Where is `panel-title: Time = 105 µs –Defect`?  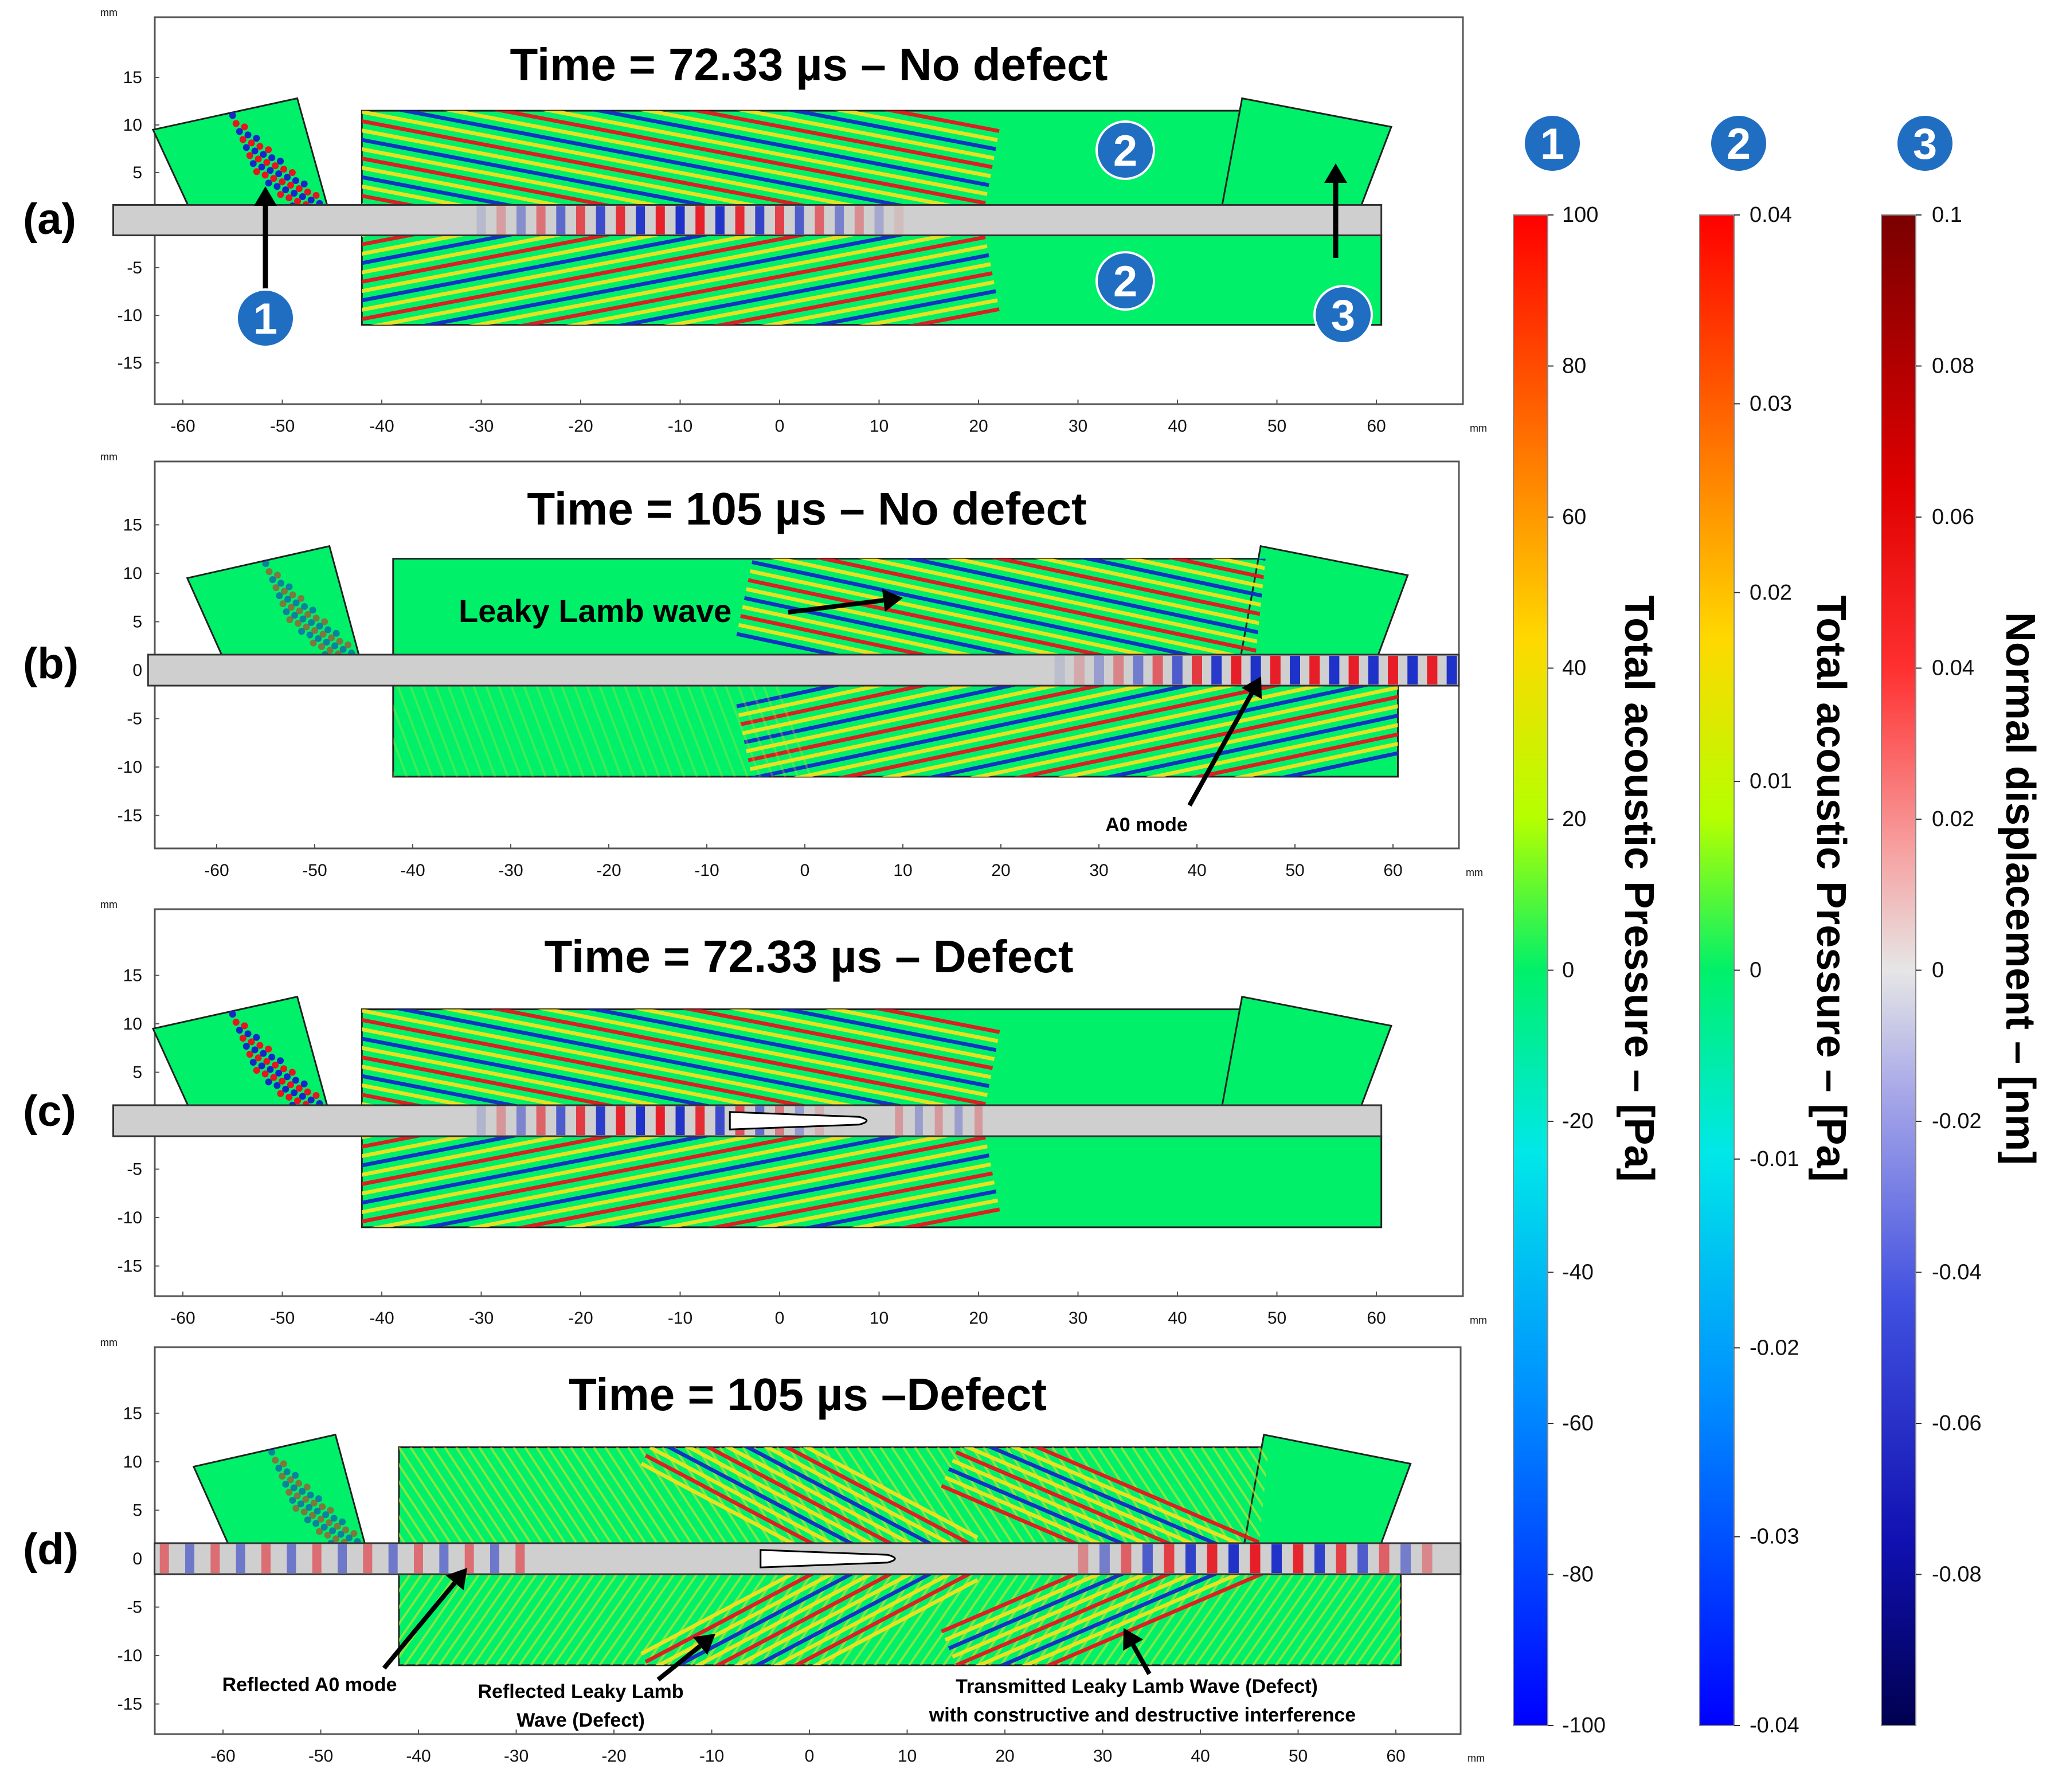 panel-title: Time = 105 µs –Defect is located at coordinates (808, 1395).